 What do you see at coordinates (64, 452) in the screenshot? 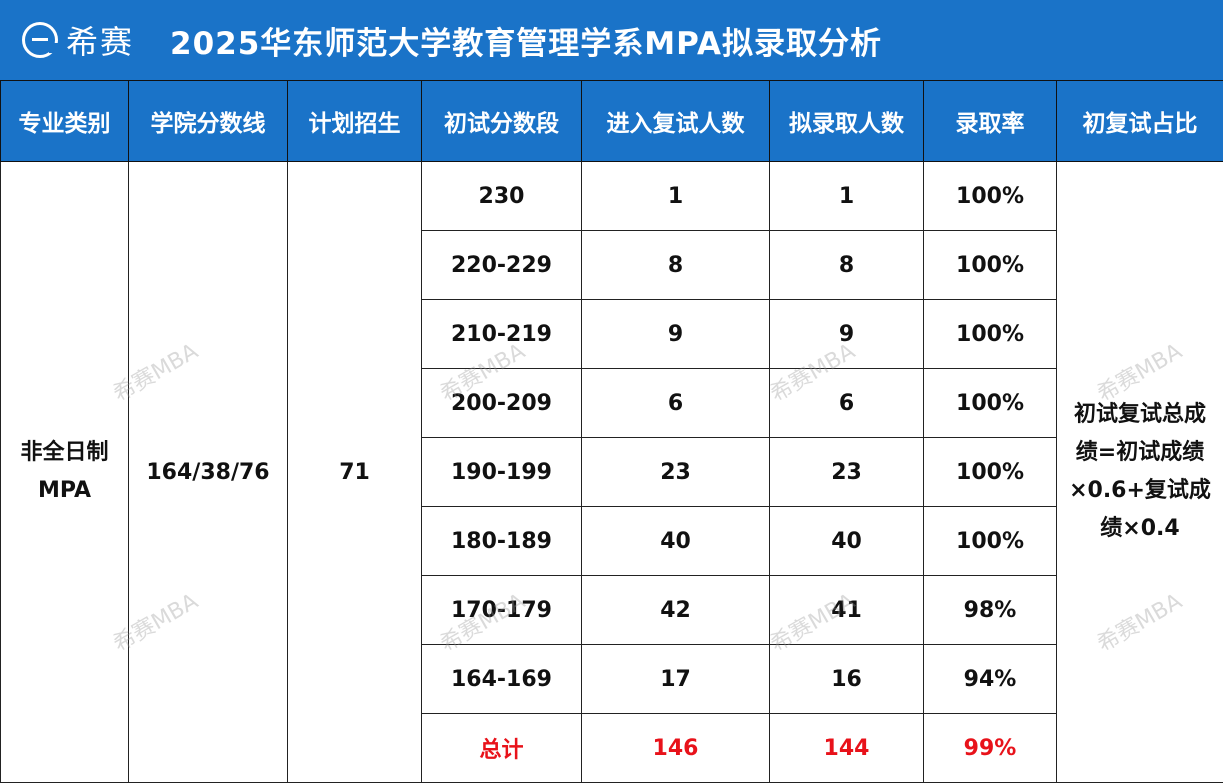
I see `major-line: 非全日制` at bounding box center [64, 452].